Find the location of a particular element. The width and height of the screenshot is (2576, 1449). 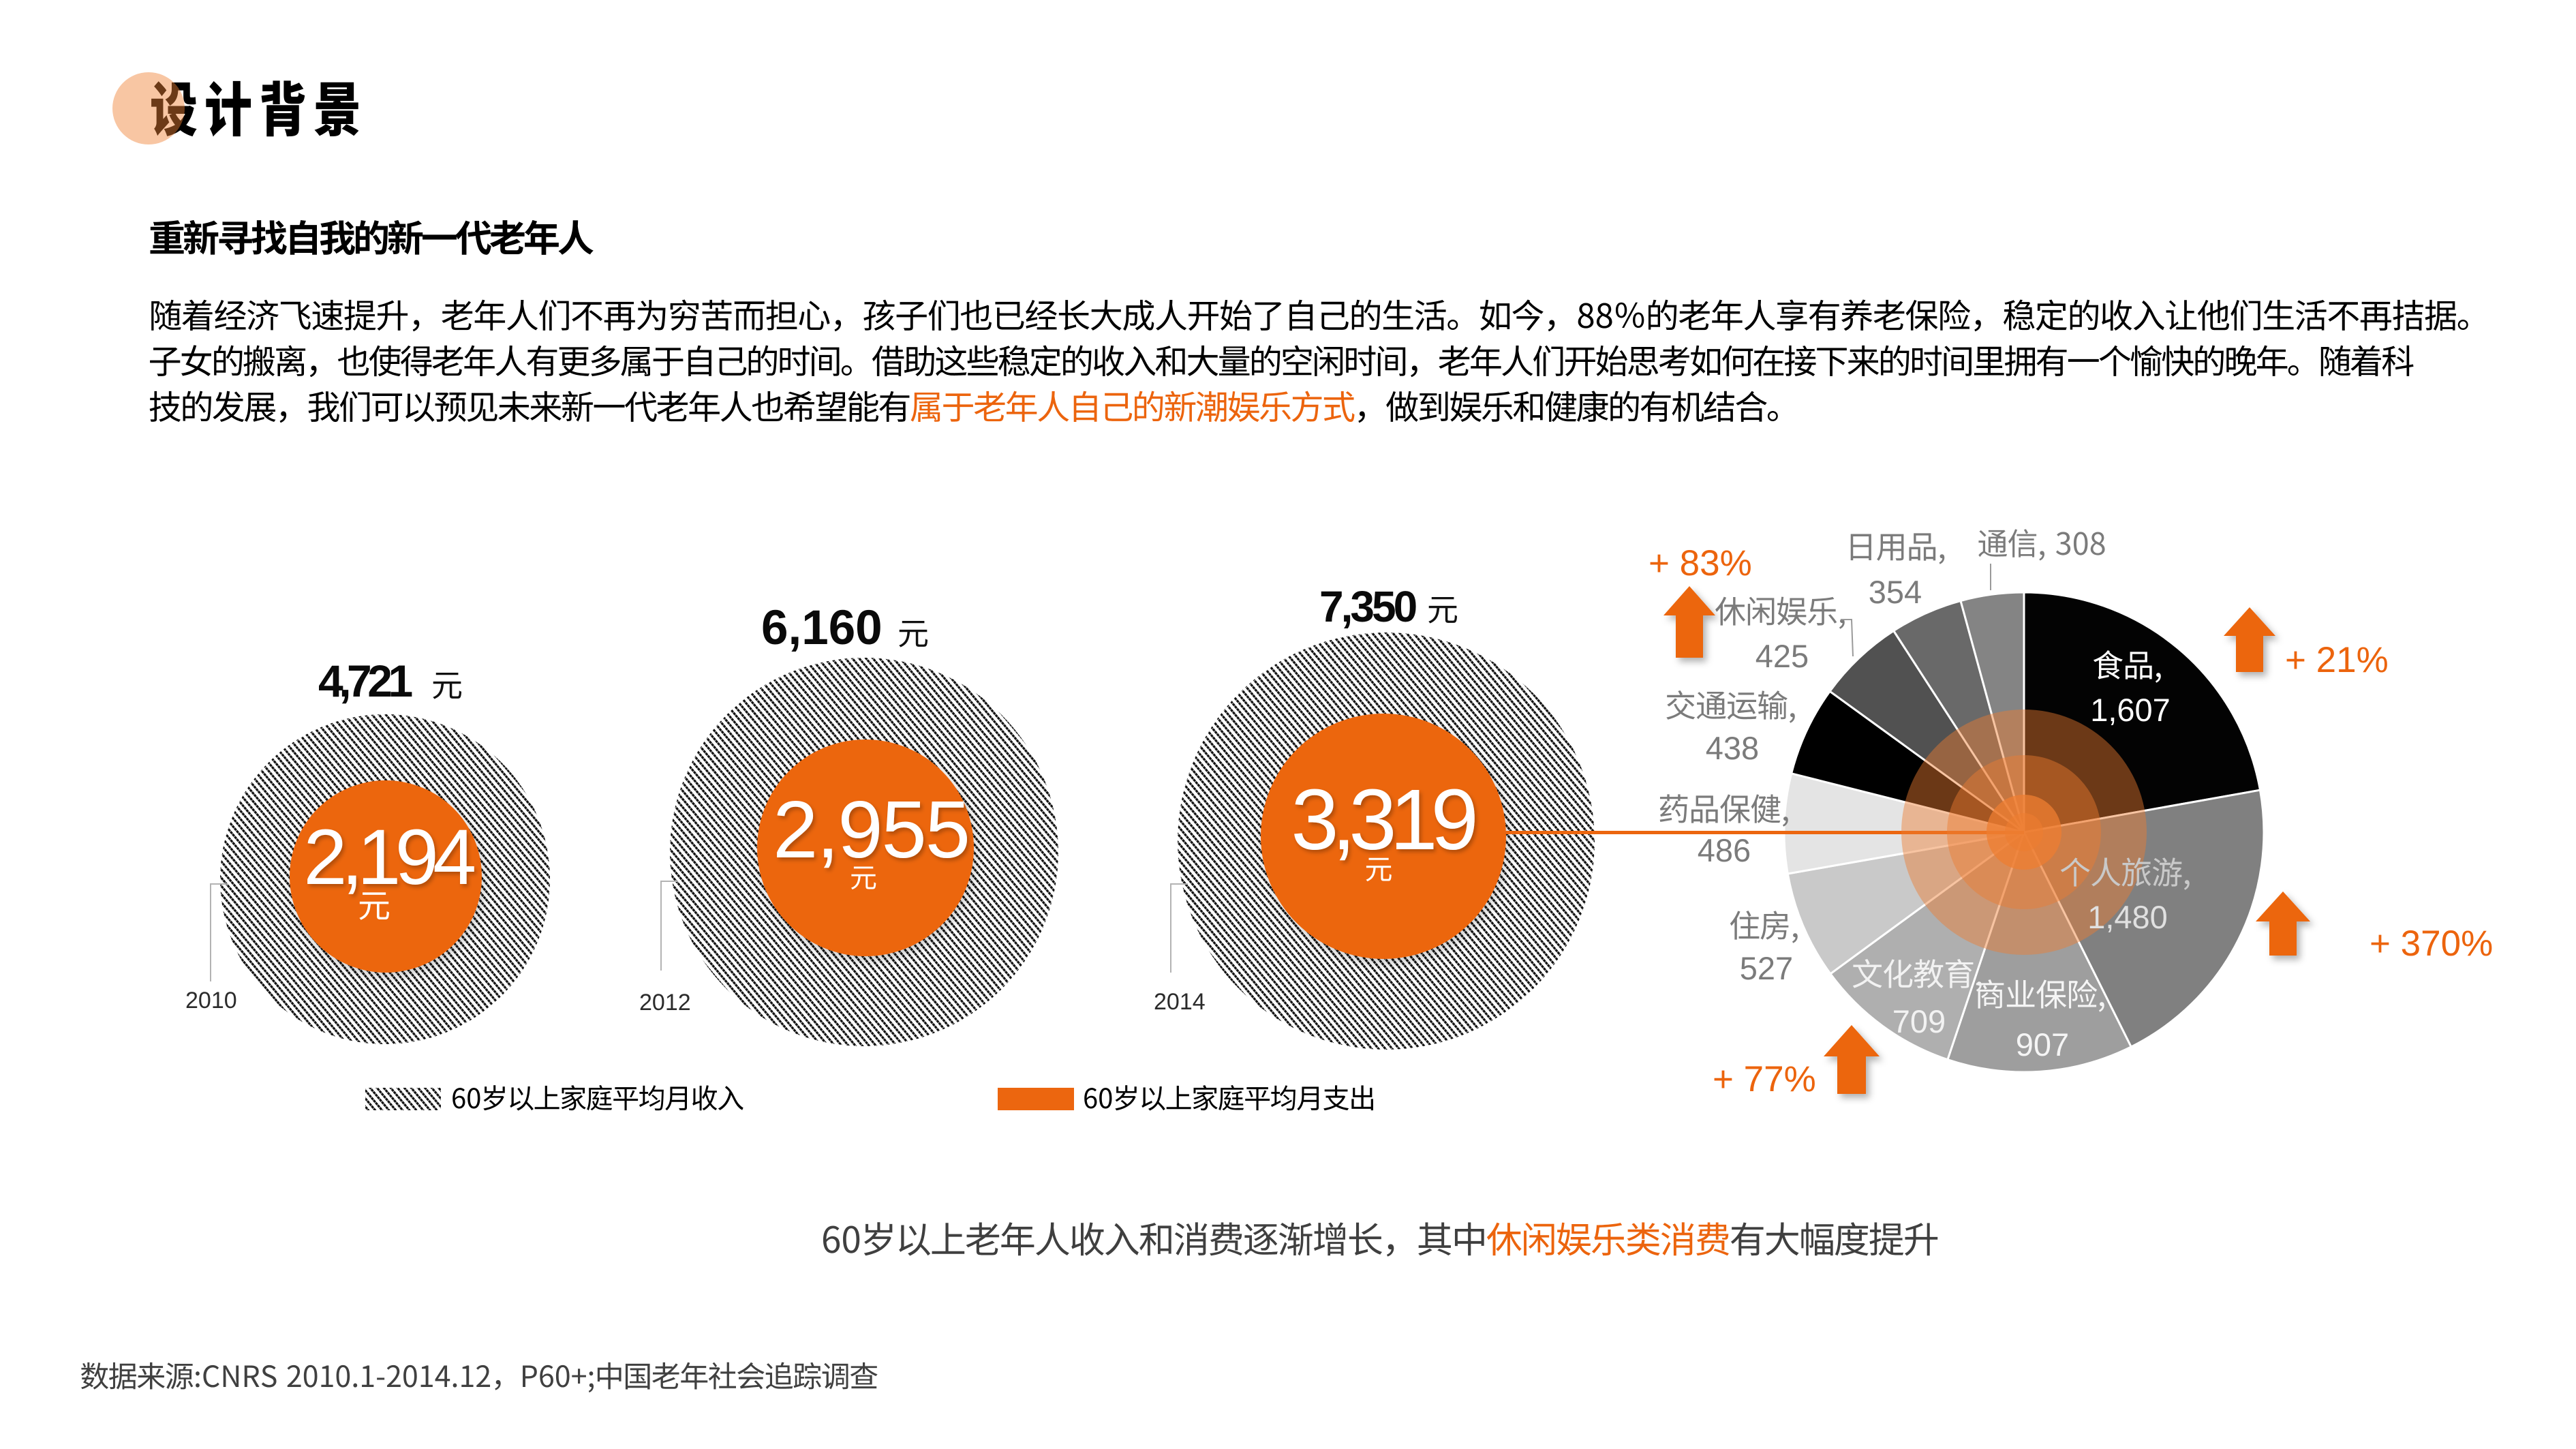

svg-text: 425 is located at coordinates (1782, 656).